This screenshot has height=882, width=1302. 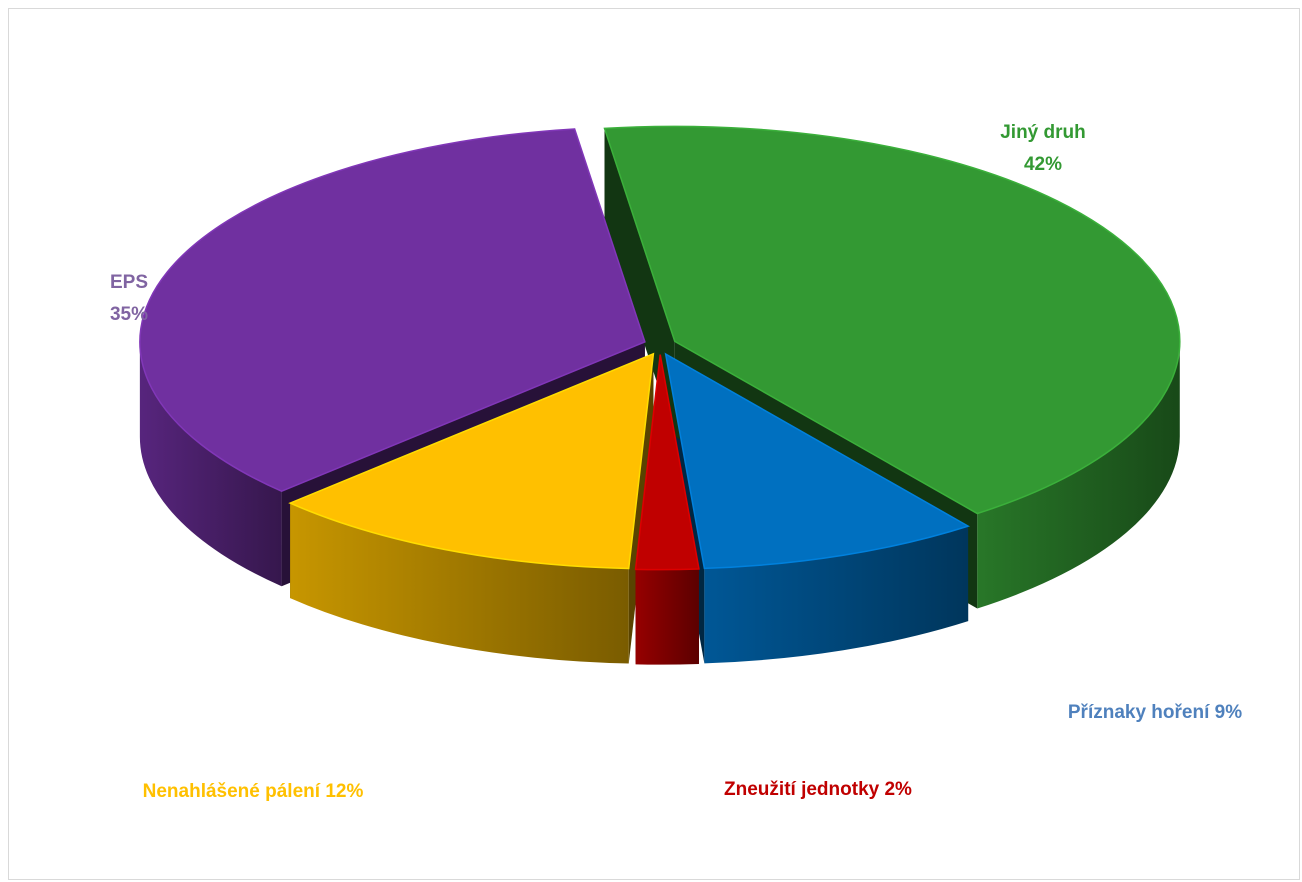 What do you see at coordinates (459, 583) in the screenshot?
I see `pie-side-nenahlasene-paleni` at bounding box center [459, 583].